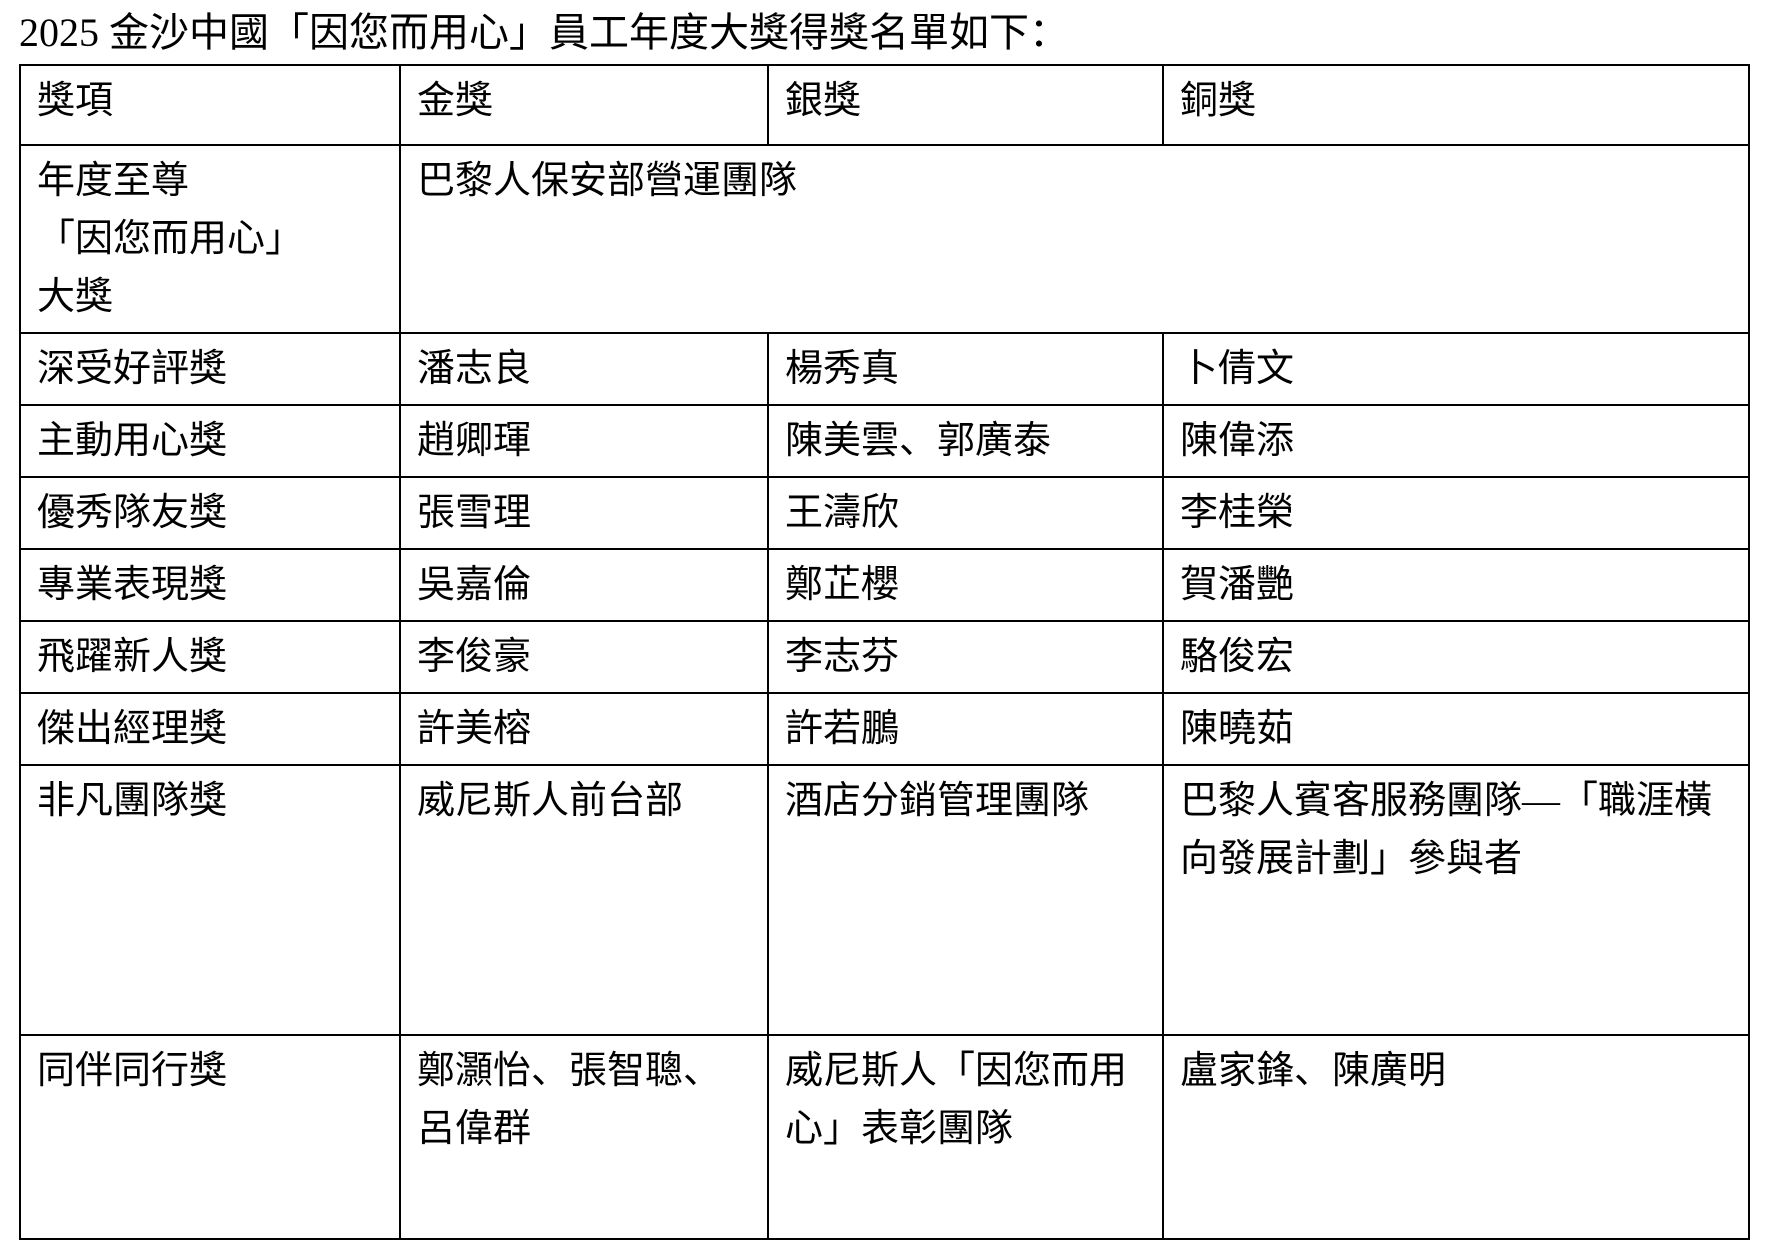 Image resolution: width=1767 pixels, height=1240 pixels. I want to click on cell-gold-winner: 張雪理, so click(584, 513).